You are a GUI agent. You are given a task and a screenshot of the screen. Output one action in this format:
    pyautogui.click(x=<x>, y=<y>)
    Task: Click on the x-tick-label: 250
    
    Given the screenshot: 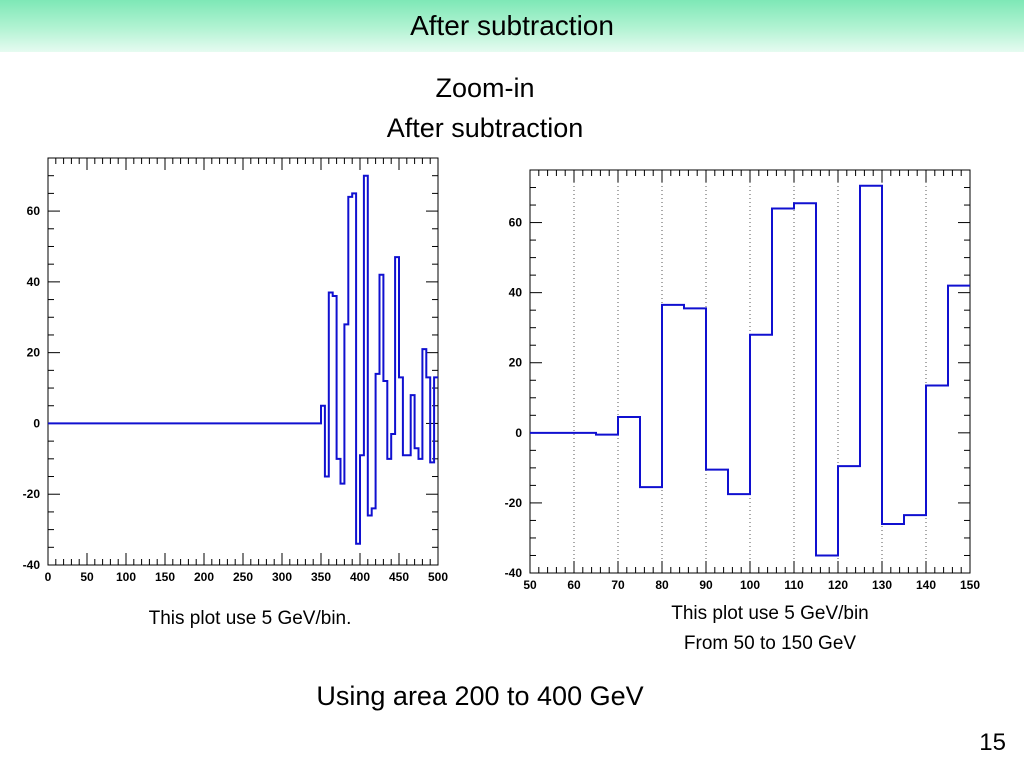 What is the action you would take?
    pyautogui.click(x=243, y=577)
    